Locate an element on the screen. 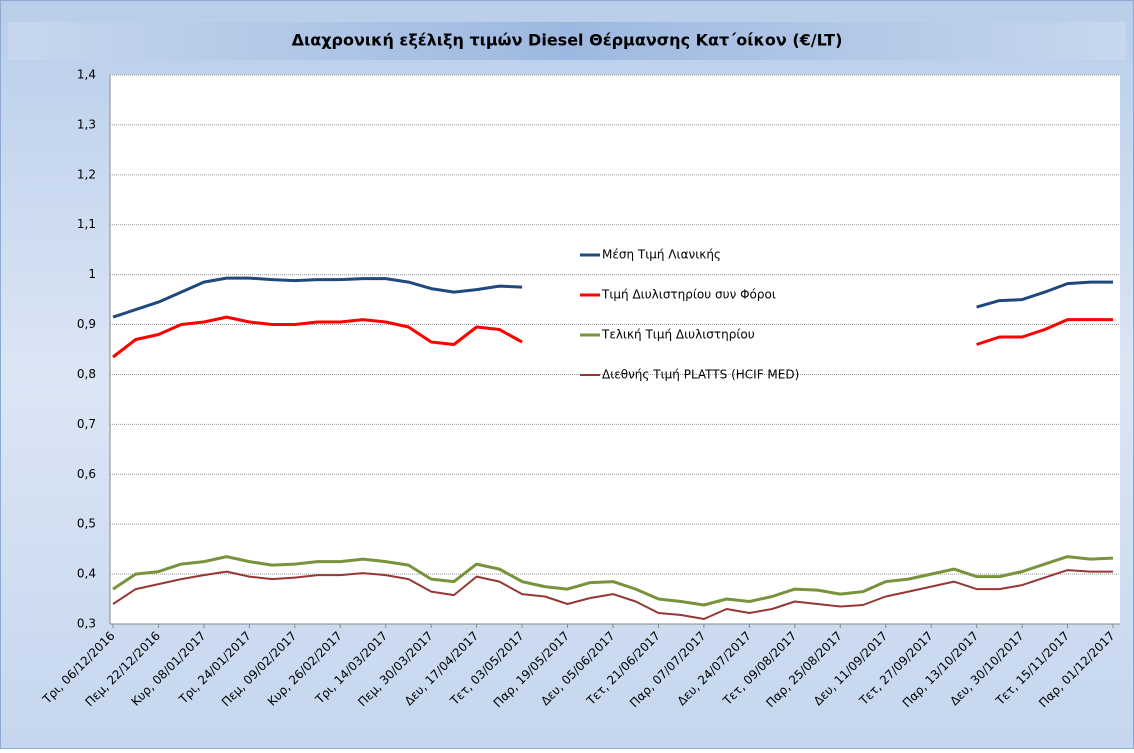 This screenshot has width=1134, height=753. legend-label: Τιμή Διυλιστηρίου συν Φόροι is located at coordinates (688, 295).